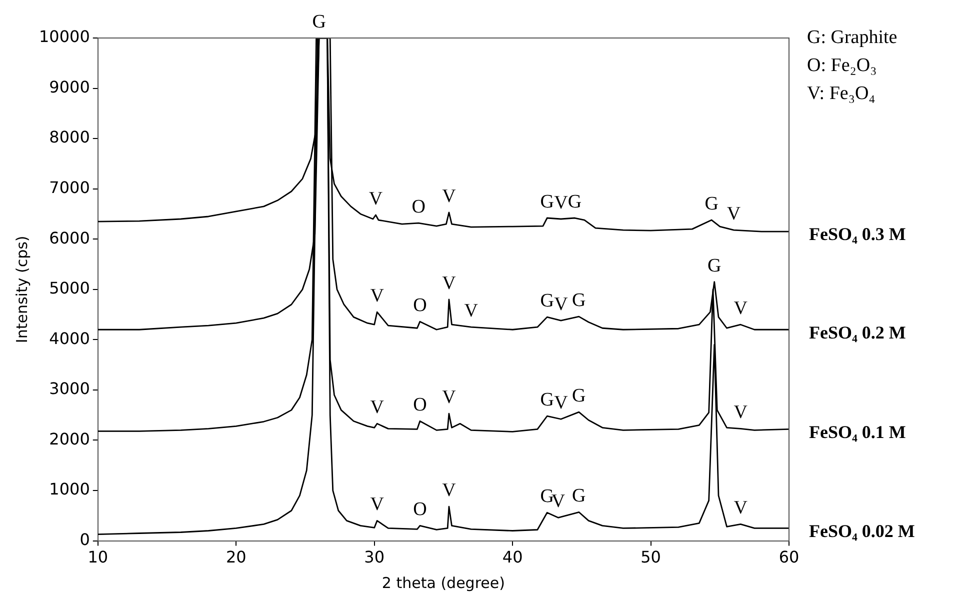 Image resolution: width=969 pixels, height=603 pixels. What do you see at coordinates (650, 557) in the screenshot?
I see `x-tick-label: 50` at bounding box center [650, 557].